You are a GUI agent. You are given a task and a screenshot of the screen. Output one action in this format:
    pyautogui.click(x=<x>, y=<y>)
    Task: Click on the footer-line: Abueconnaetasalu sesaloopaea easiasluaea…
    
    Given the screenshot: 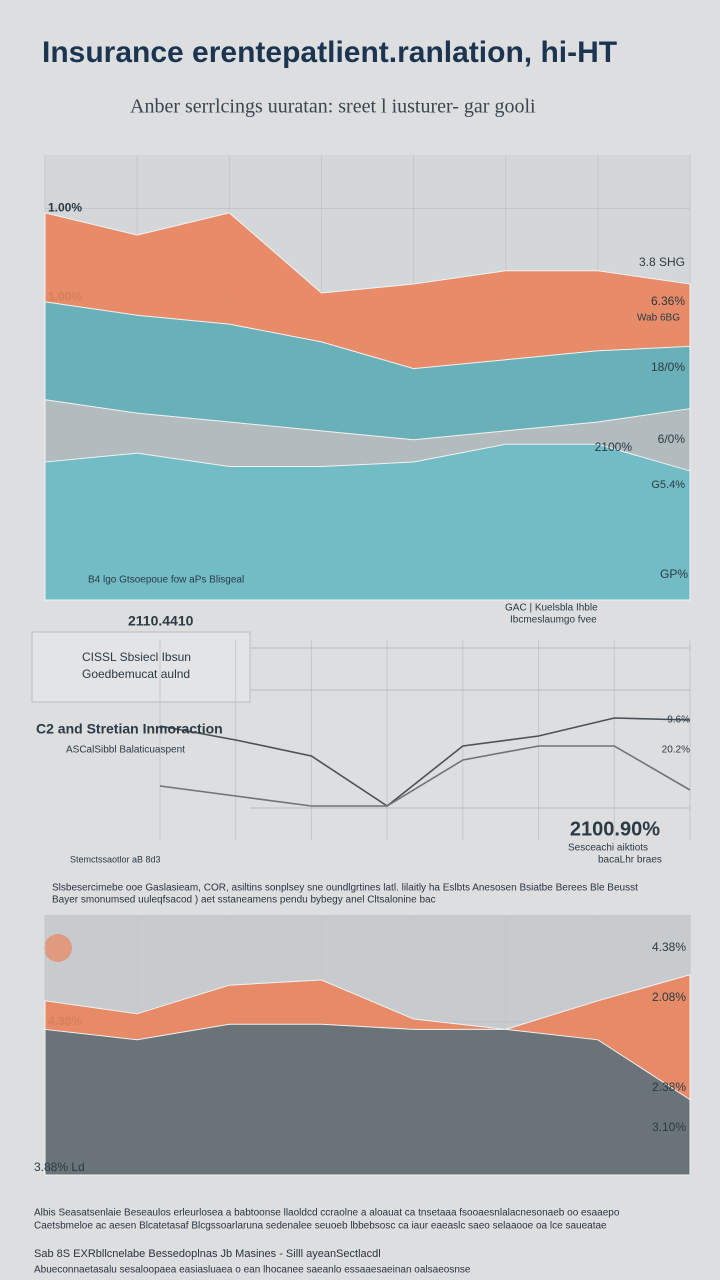 What is the action you would take?
    pyautogui.click(x=252, y=1270)
    